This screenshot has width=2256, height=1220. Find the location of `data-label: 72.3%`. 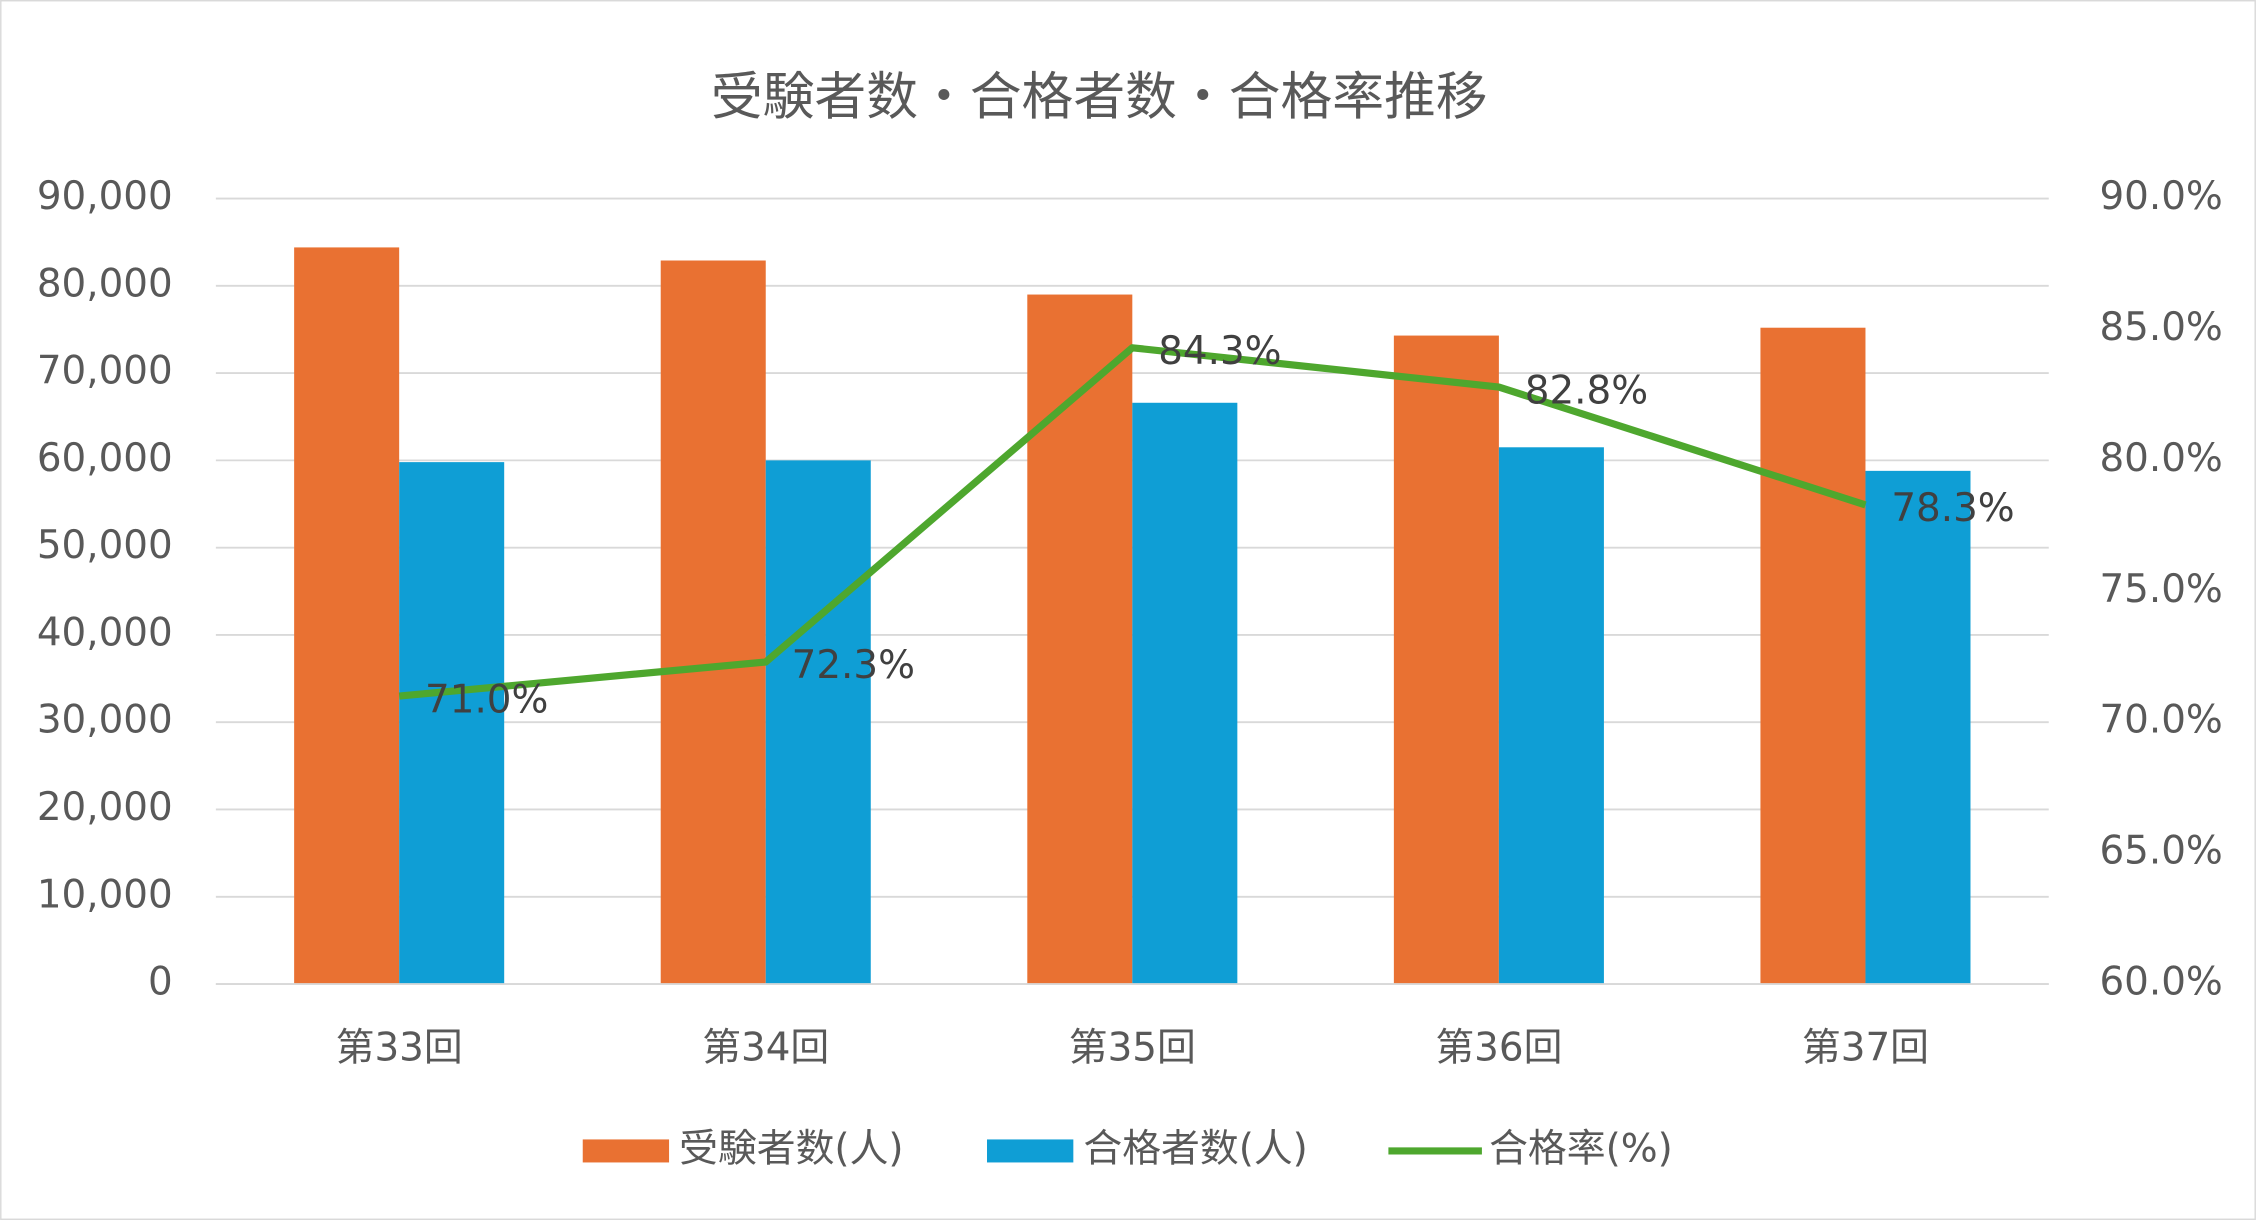

data-label: 72.3% is located at coordinates (853, 665).